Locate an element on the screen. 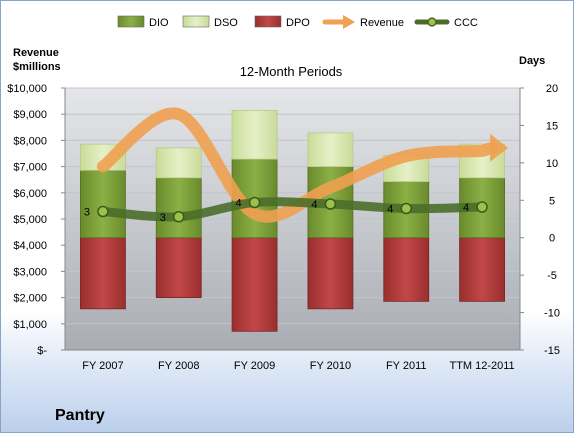 The image size is (574, 433). ccc-line is located at coordinates (292, 209).